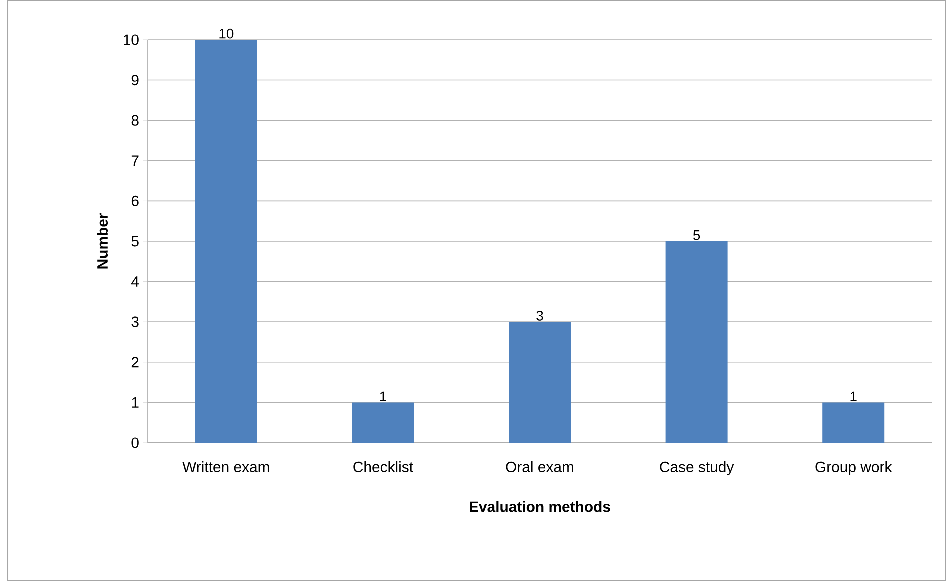 The image size is (948, 582). I want to click on y-tick-label: 3, so click(135, 322).